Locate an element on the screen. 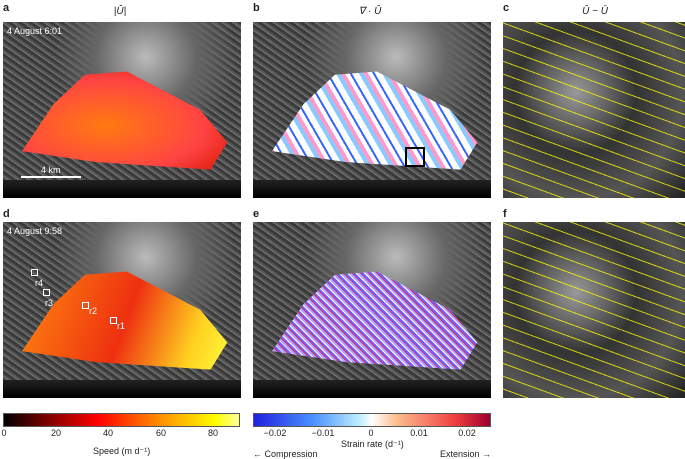  panel-title-c: Û − Ū is located at coordinates (595, 11).